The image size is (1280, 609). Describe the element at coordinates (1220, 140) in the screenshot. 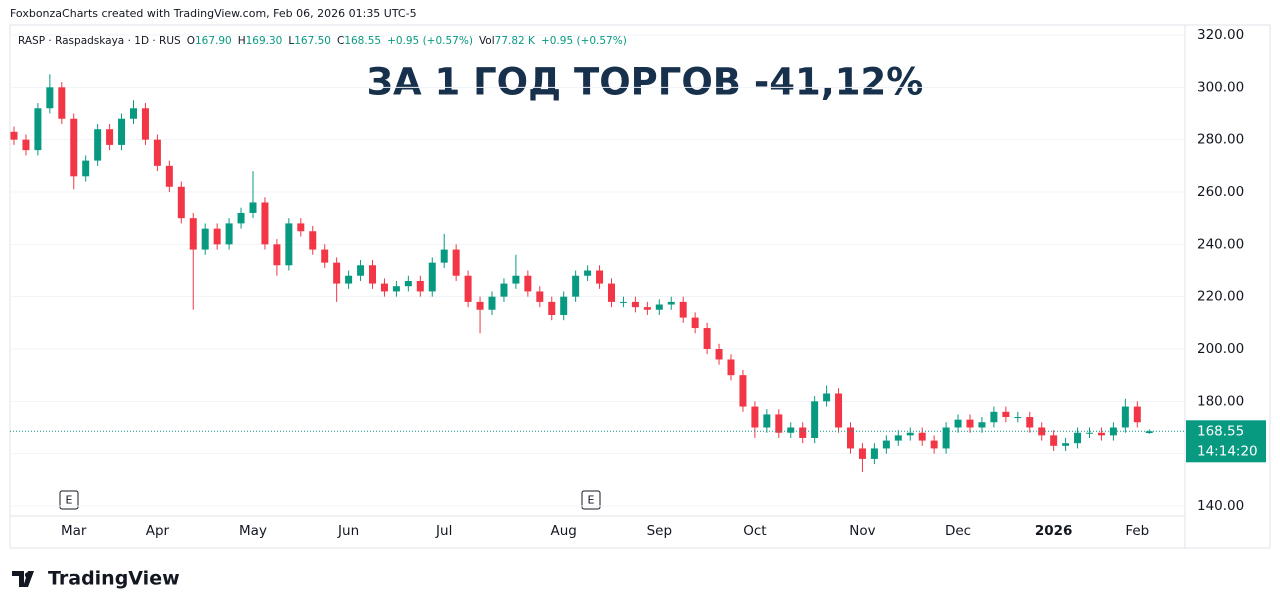

I see `y-tick-label: 280.00` at that location.